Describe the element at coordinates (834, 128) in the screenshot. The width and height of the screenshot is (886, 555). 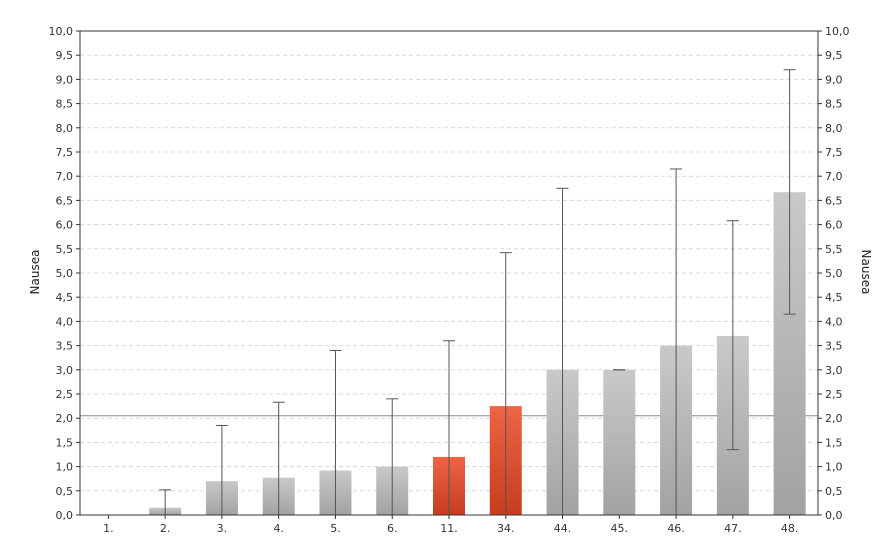
I see `y-tick-label-right: 8,0` at that location.